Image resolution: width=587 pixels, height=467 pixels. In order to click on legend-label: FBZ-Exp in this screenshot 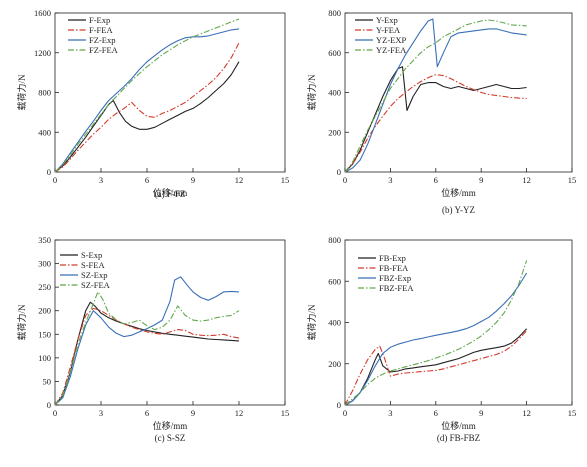, I will do `click(395, 278)`.